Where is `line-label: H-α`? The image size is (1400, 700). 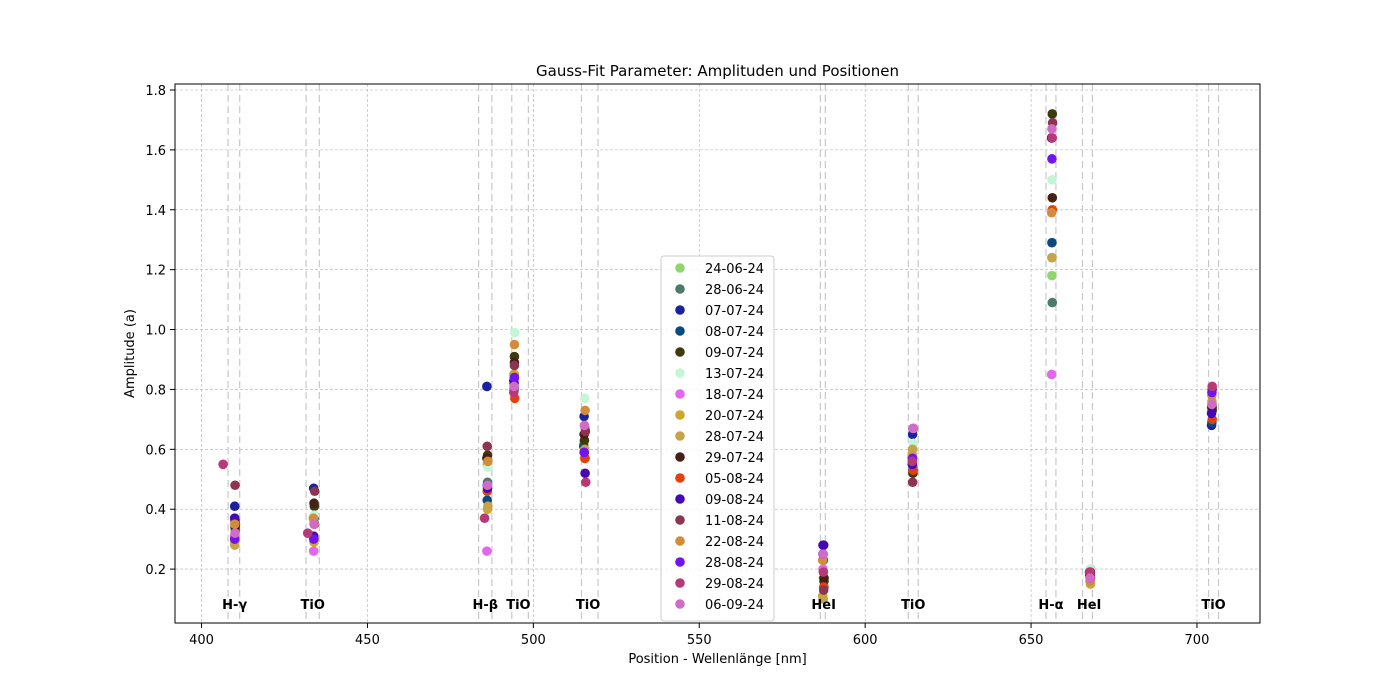
line-label: H-α is located at coordinates (1050, 605).